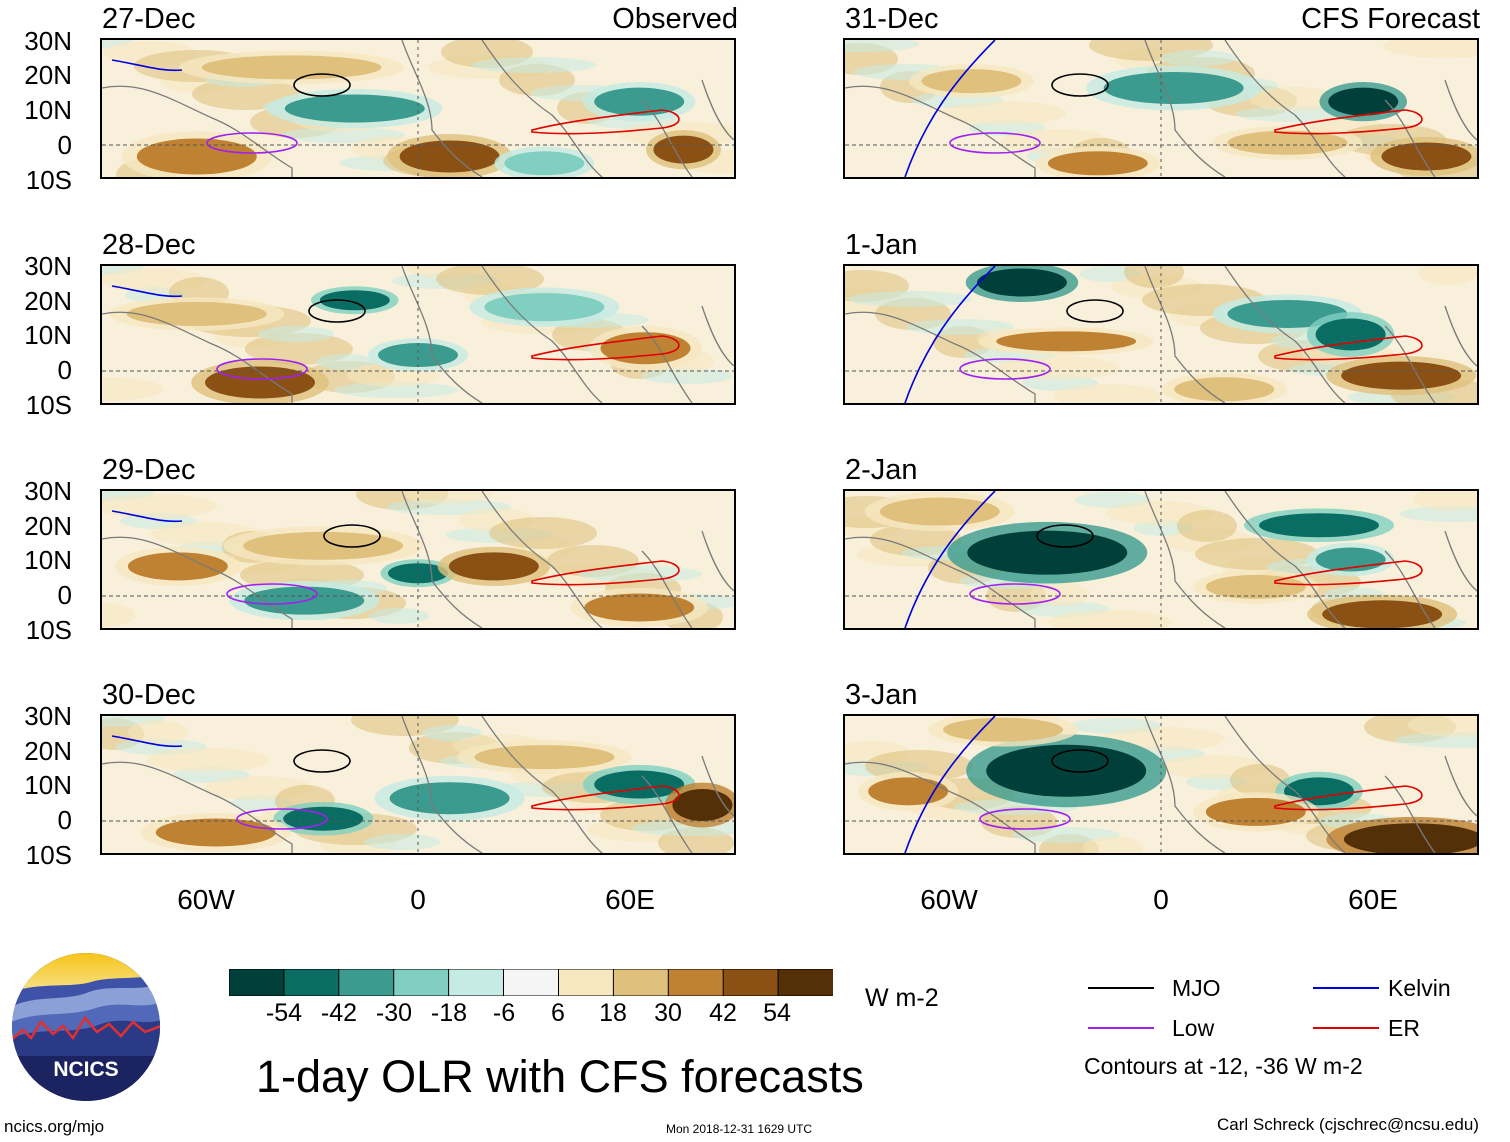 The height and width of the screenshot is (1142, 1510). I want to click on footer-credit: Carl Schreck (cjschrec@ncsu.edu), so click(1348, 1124).